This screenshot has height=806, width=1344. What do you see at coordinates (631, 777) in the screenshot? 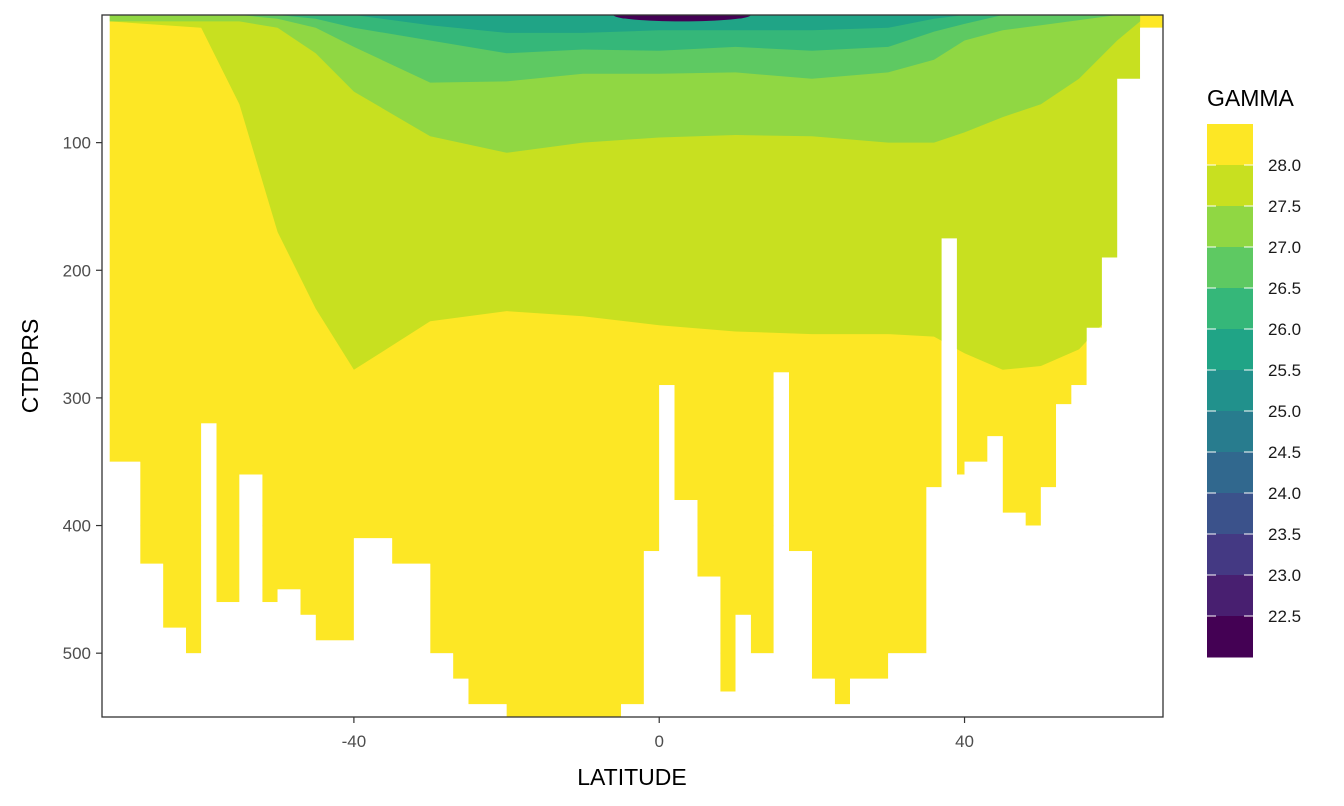
I see `x-axis-title: LATITUDE` at bounding box center [631, 777].